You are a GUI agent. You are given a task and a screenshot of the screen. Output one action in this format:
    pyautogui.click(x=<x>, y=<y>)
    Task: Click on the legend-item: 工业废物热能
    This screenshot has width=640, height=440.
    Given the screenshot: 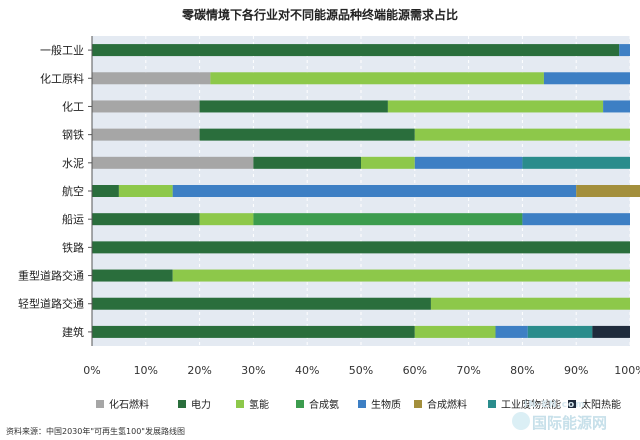 What is the action you would take?
    pyautogui.click(x=524, y=404)
    